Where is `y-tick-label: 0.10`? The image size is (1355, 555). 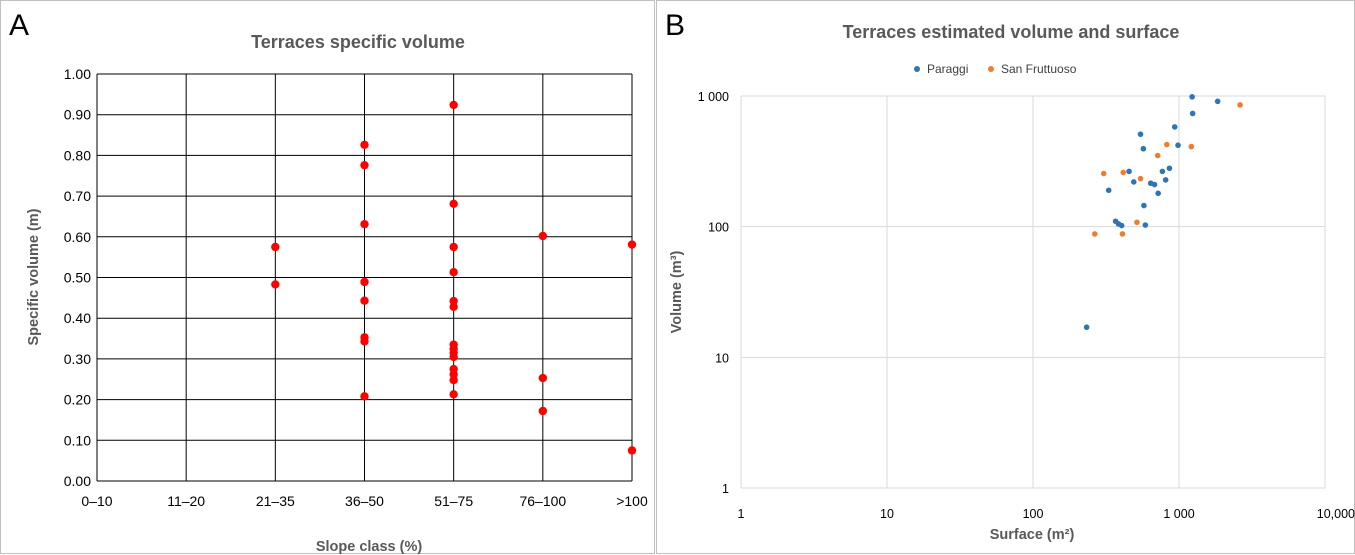 y-tick-label: 0.10 is located at coordinates (77, 440).